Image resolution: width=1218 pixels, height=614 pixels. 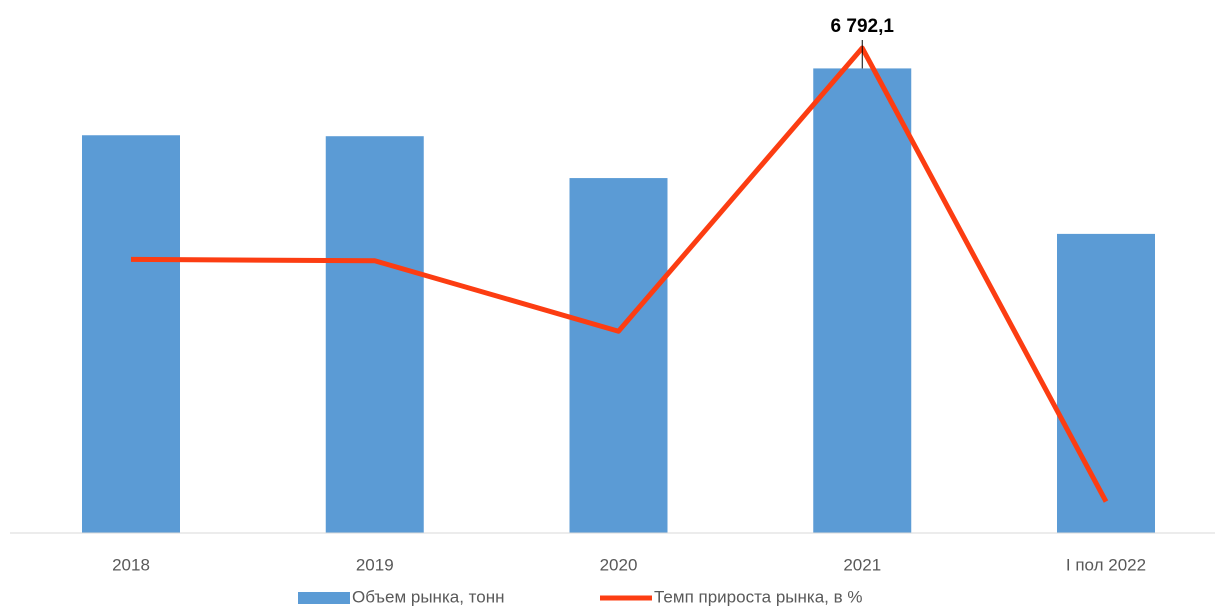 What do you see at coordinates (324, 598) in the screenshot?
I see `legend-swatch` at bounding box center [324, 598].